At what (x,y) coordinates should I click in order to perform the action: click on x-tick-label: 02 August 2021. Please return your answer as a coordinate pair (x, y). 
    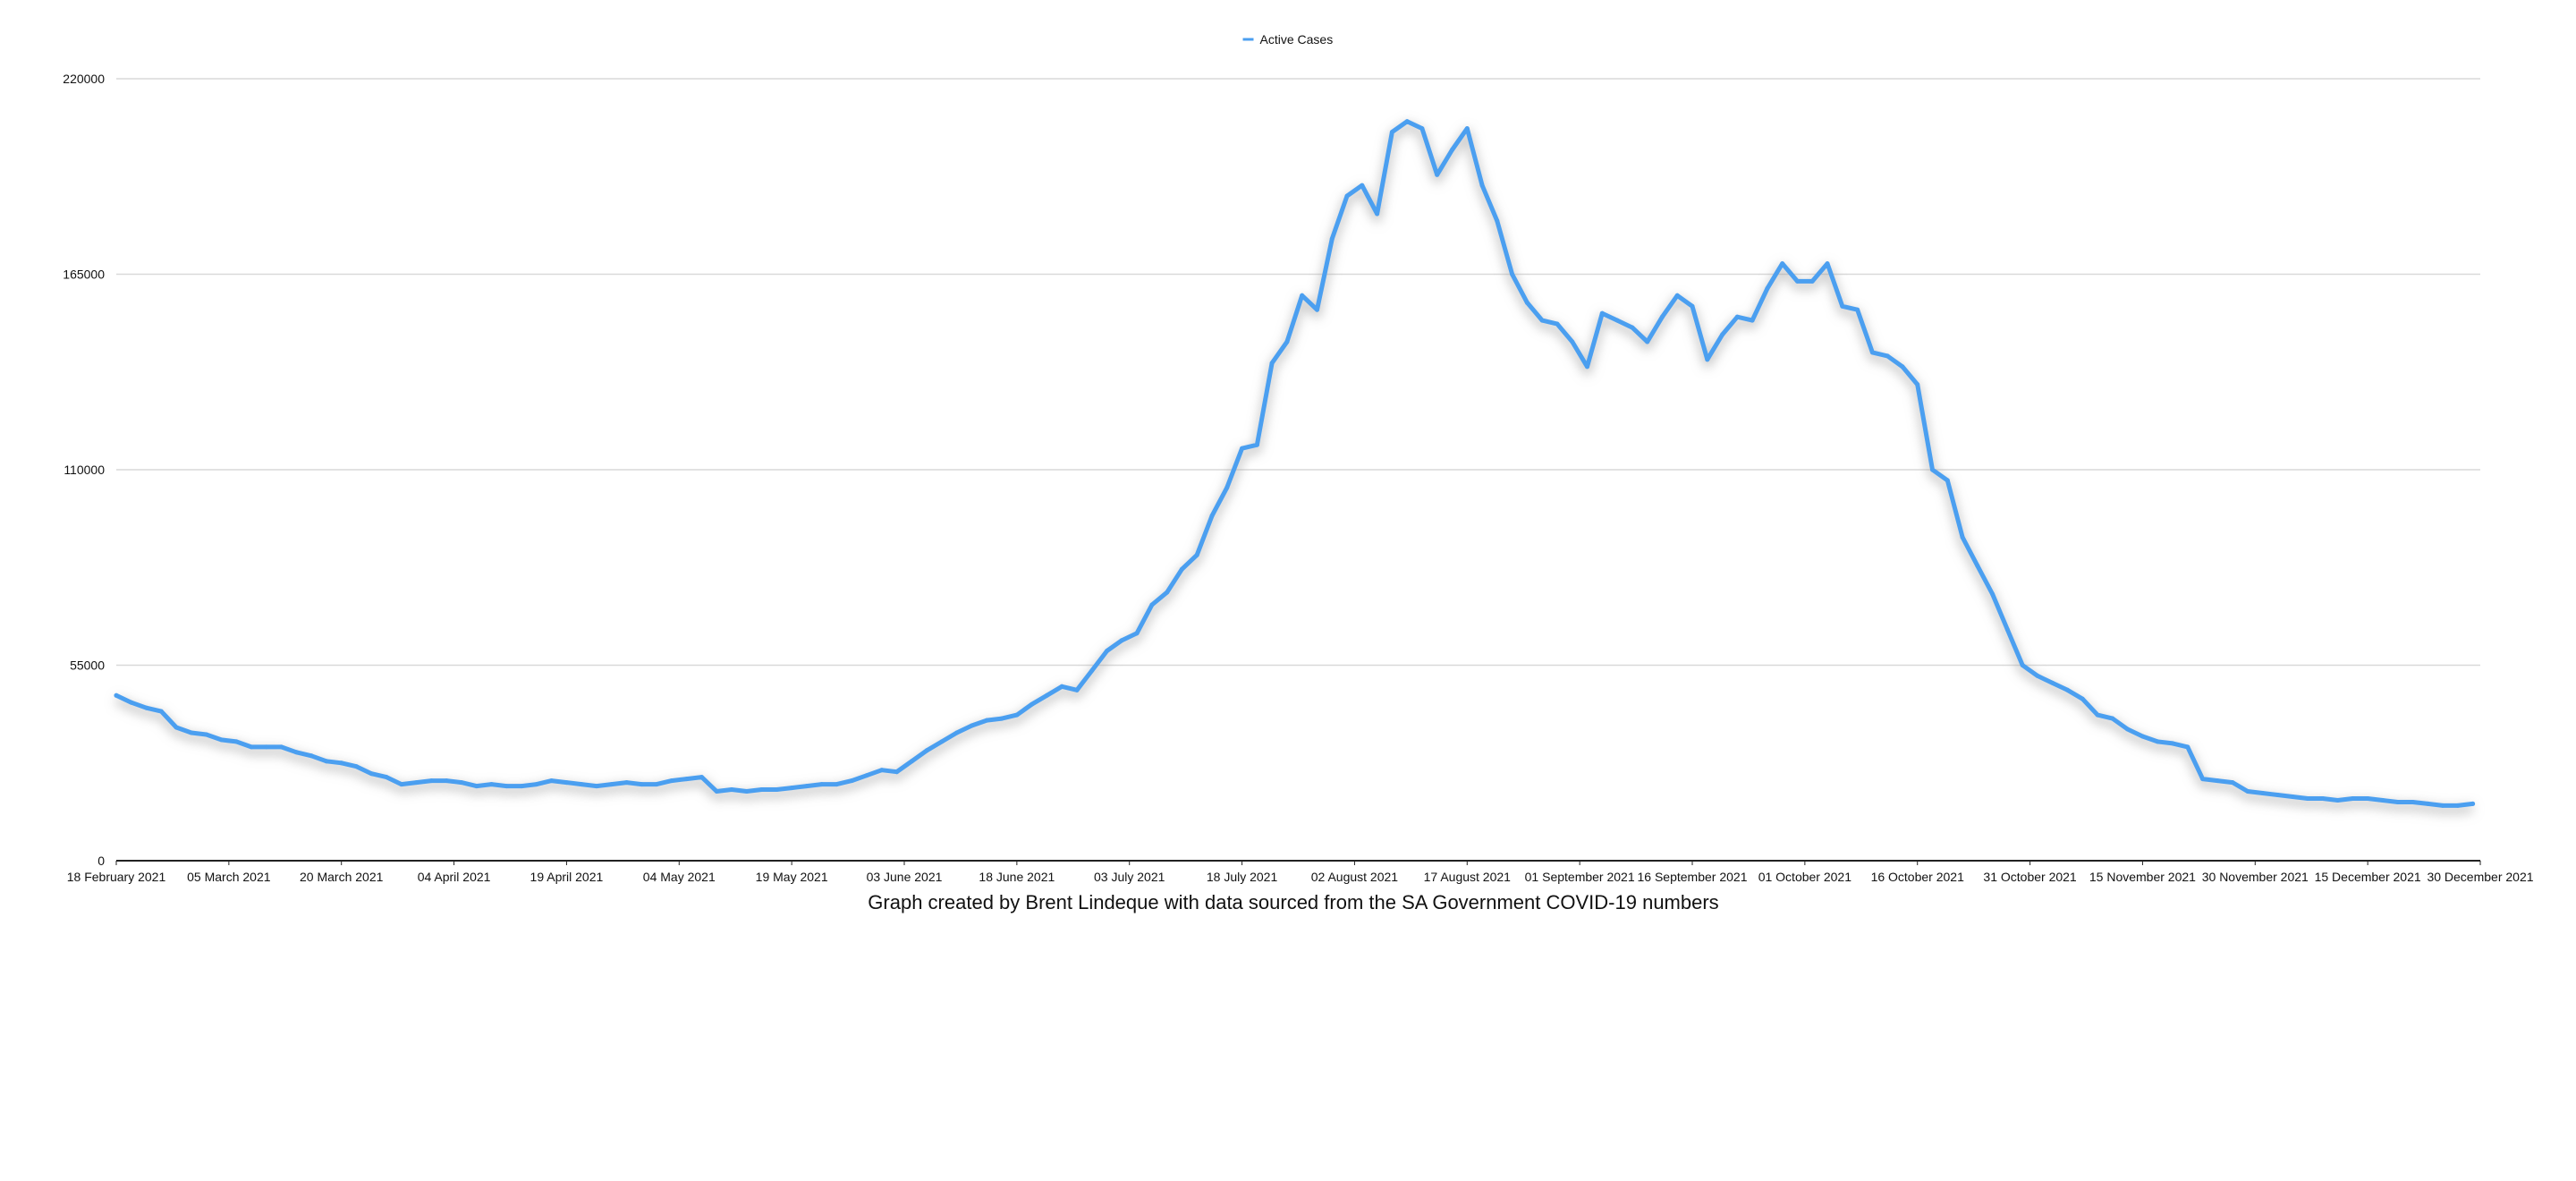
    Looking at the image, I should click on (1355, 877).